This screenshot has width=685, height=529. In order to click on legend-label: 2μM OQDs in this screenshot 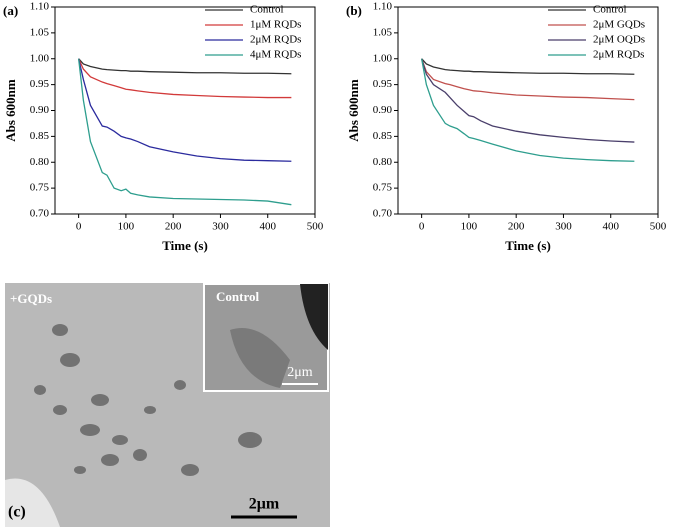, I will do `click(619, 40)`.